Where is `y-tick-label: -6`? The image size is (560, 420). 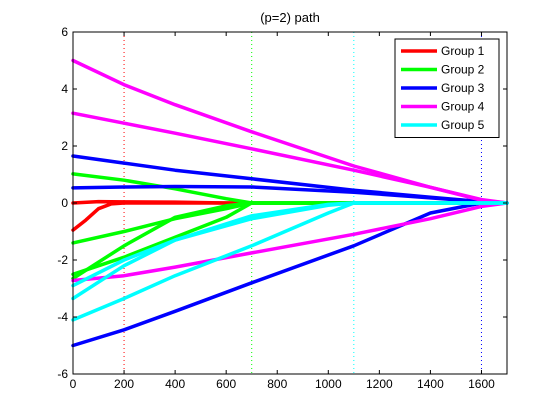 y-tick-label: -6 is located at coordinates (62, 374).